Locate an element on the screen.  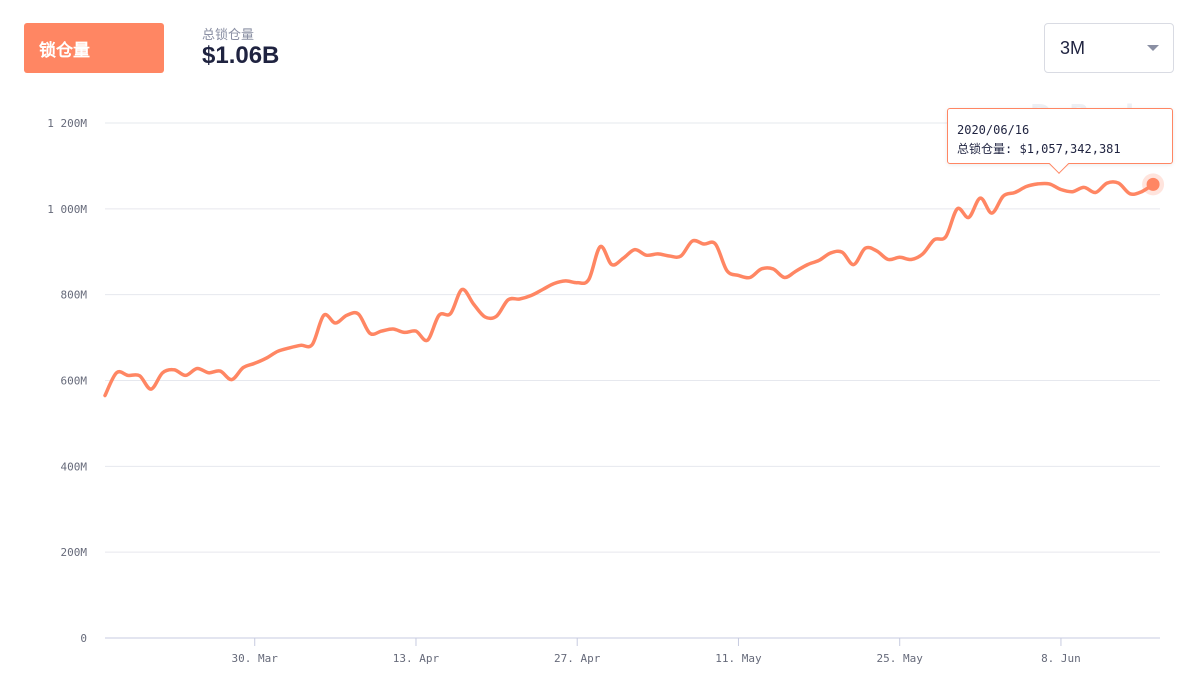
time-range-value: 3M is located at coordinates (1073, 48).